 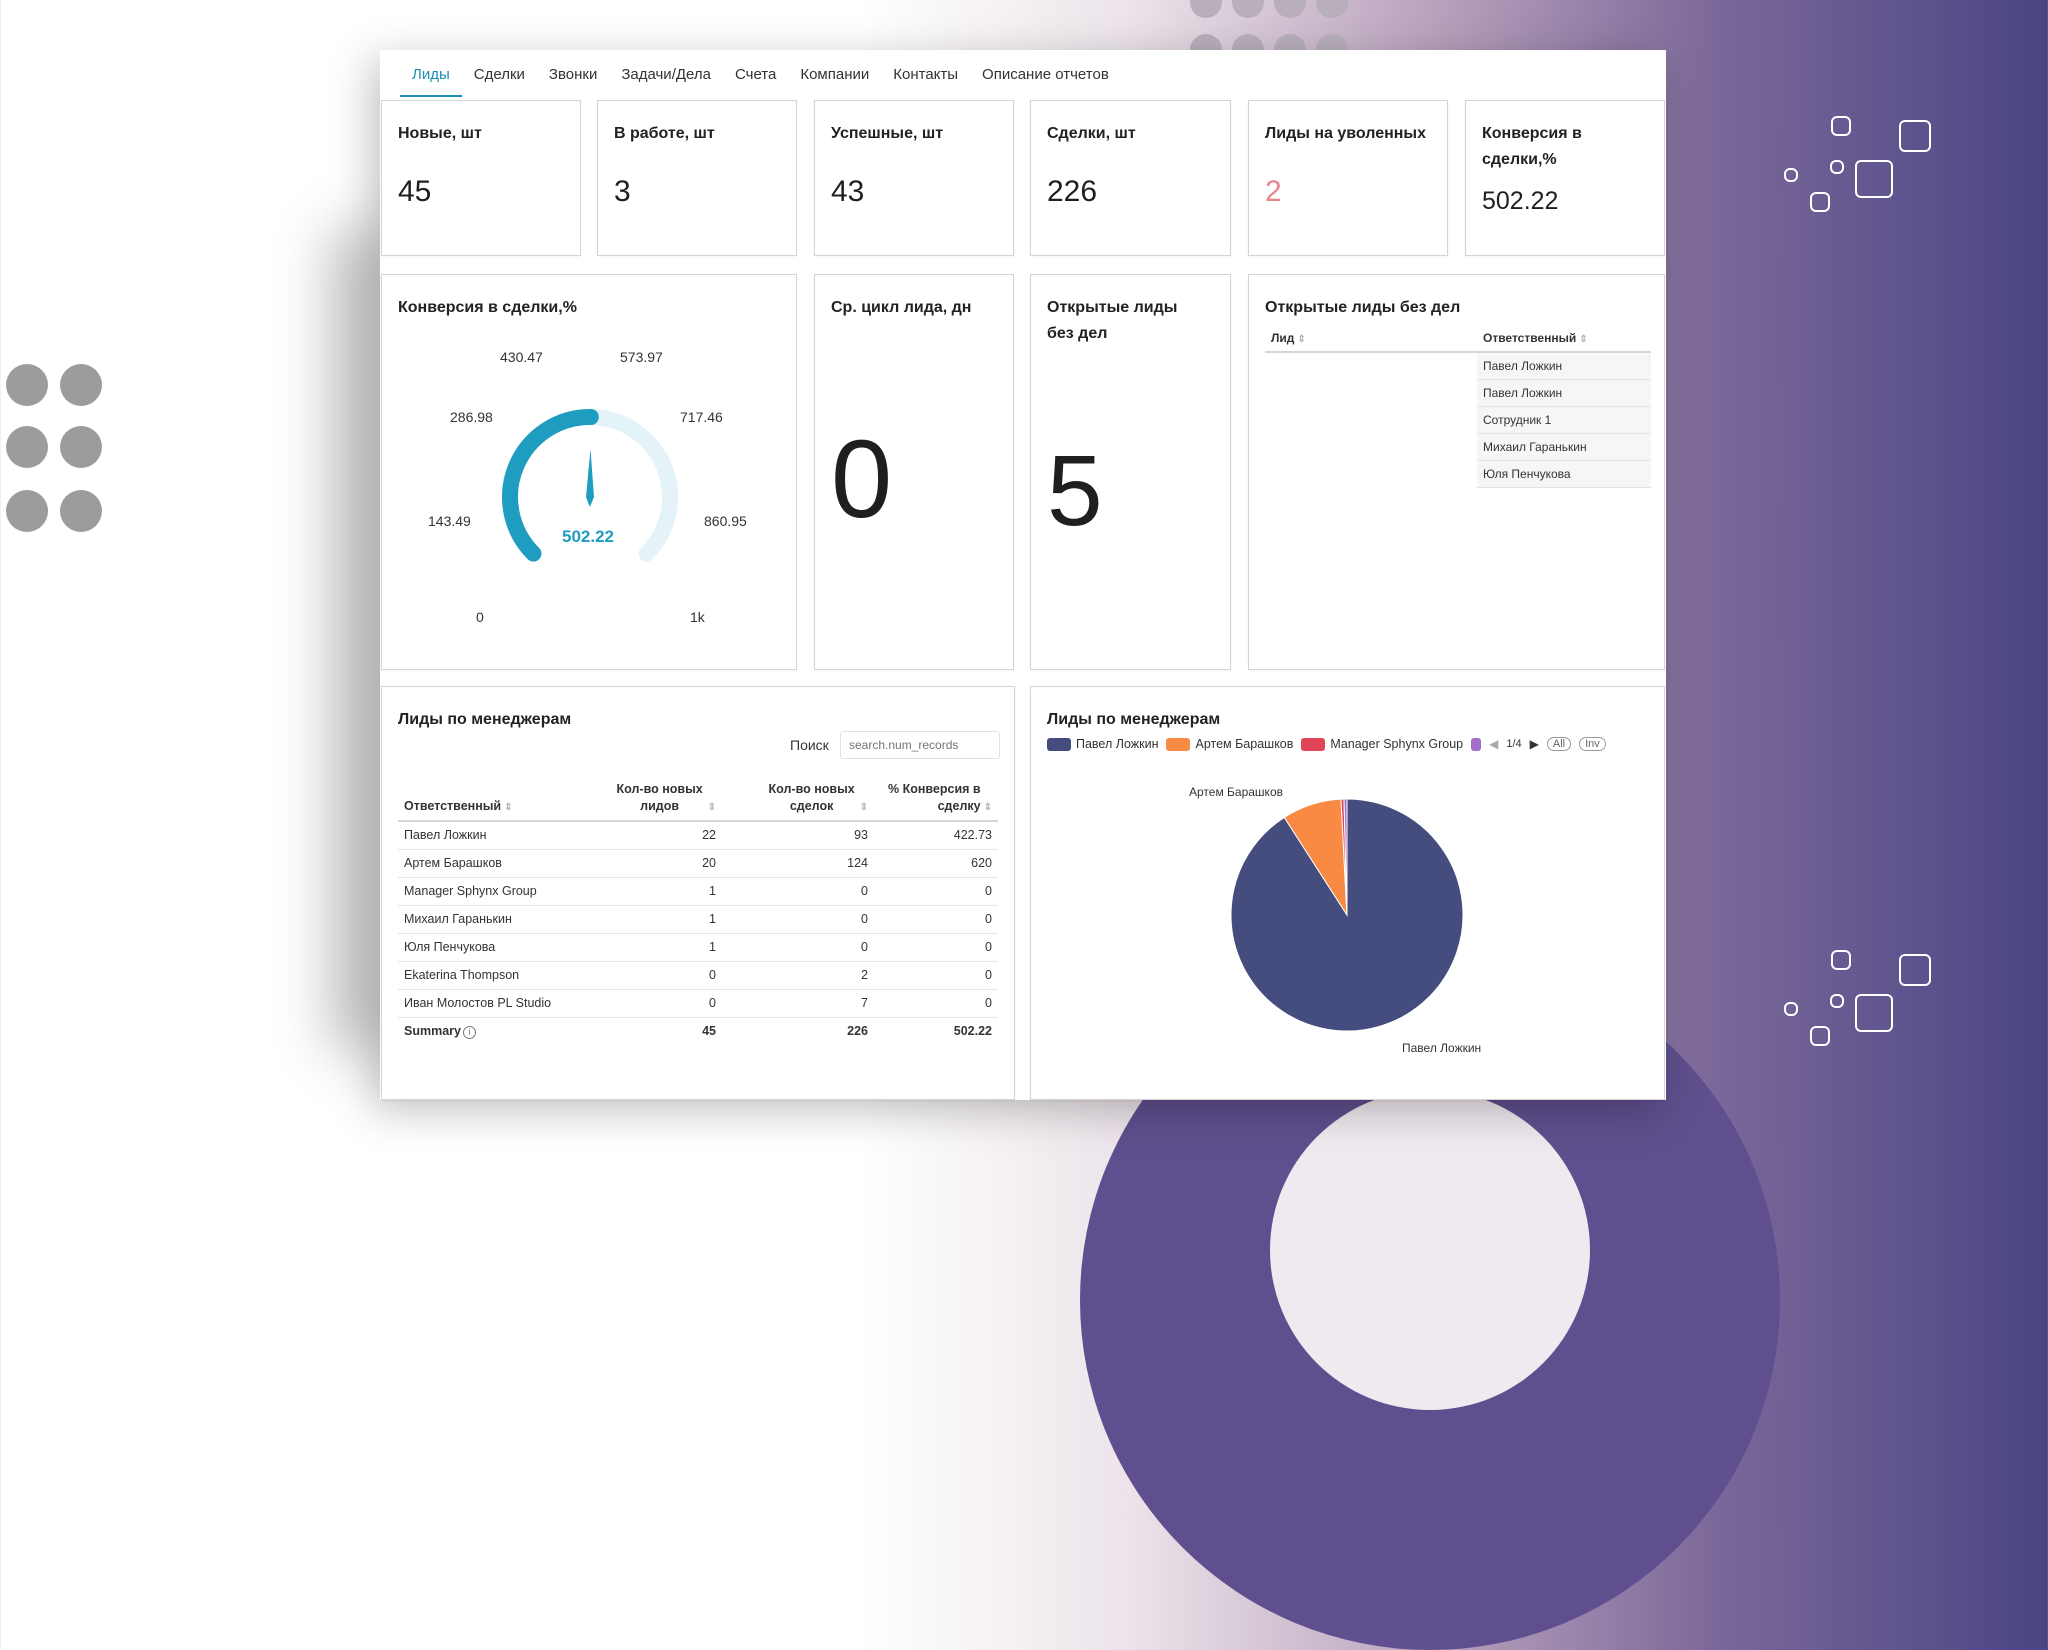 I want to click on table-row: Юля Пенчукова, so click(x=1458, y=474).